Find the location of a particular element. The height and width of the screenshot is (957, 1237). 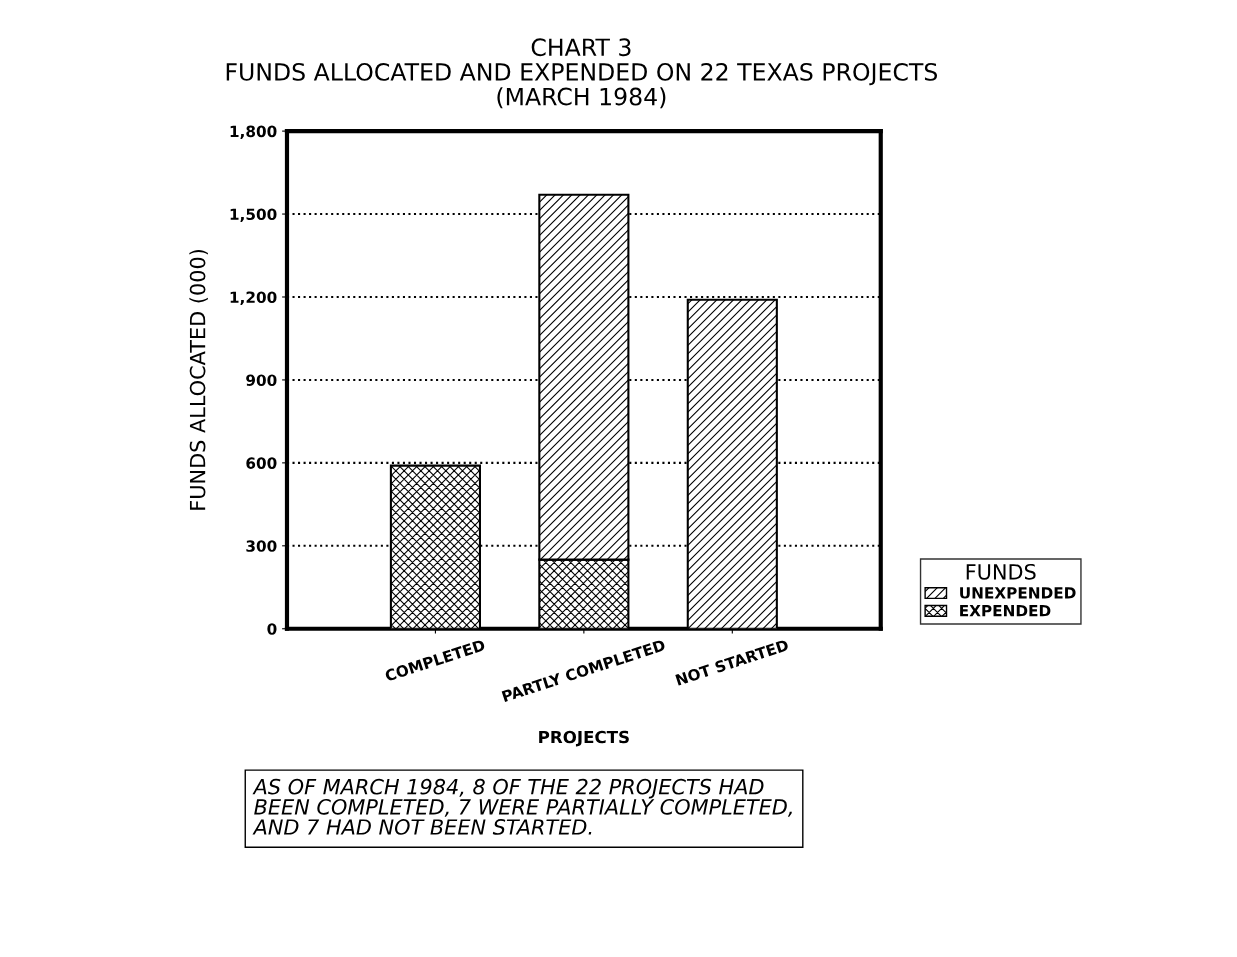

y-tick-label: 0 is located at coordinates (272, 629).